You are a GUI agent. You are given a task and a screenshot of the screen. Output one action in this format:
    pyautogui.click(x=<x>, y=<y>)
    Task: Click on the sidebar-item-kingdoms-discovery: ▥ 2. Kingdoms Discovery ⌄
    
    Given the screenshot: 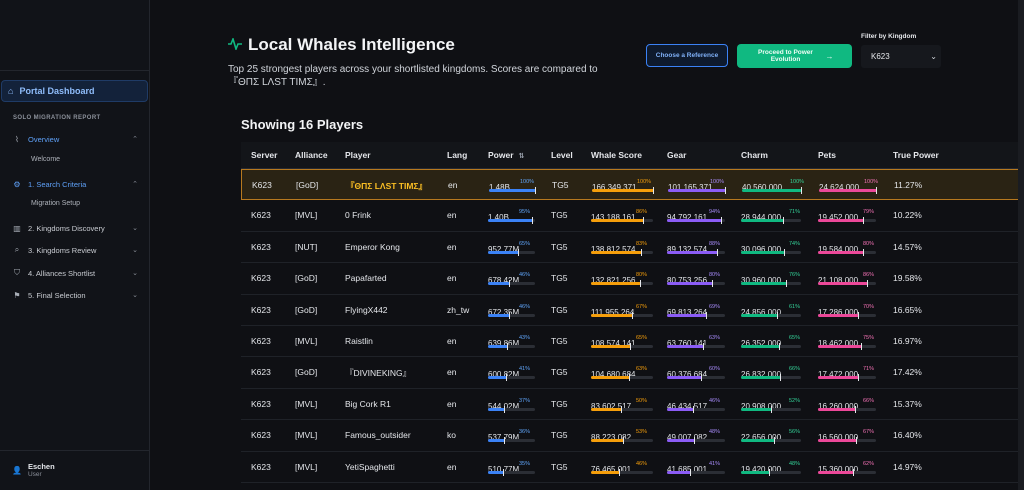 What is the action you would take?
    pyautogui.click(x=75, y=228)
    